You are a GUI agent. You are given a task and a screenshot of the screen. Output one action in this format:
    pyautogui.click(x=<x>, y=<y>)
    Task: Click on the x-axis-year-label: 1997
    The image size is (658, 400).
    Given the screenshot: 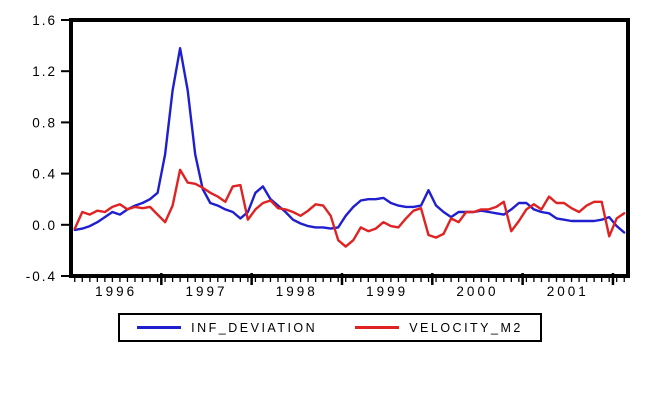 What is the action you would take?
    pyautogui.click(x=206, y=291)
    